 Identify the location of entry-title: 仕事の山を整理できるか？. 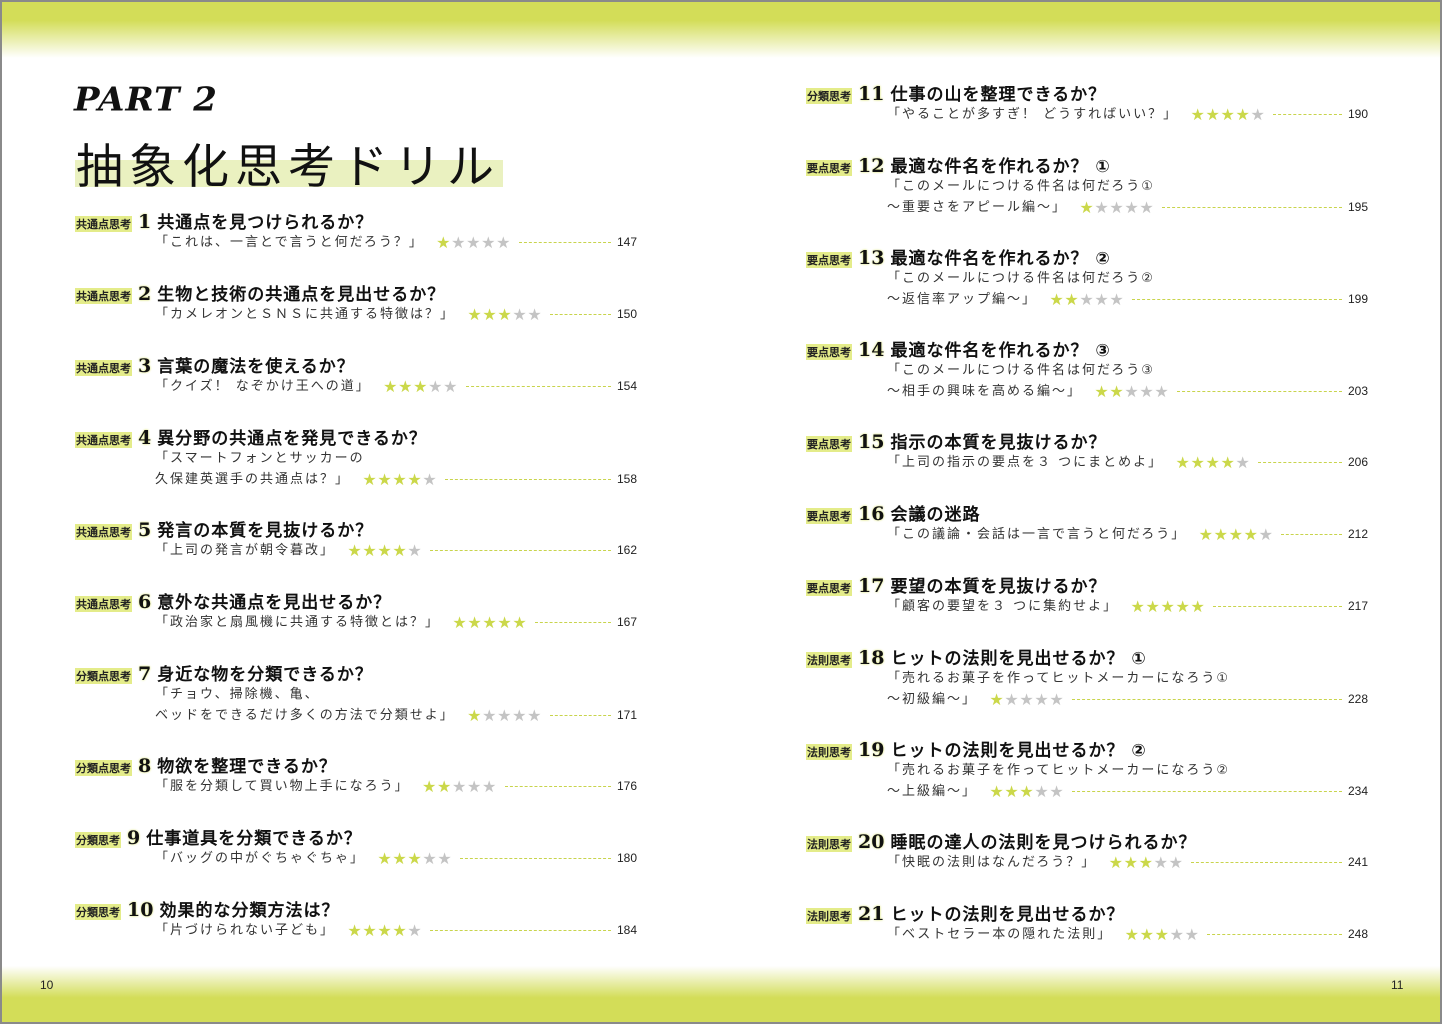
(998, 95).